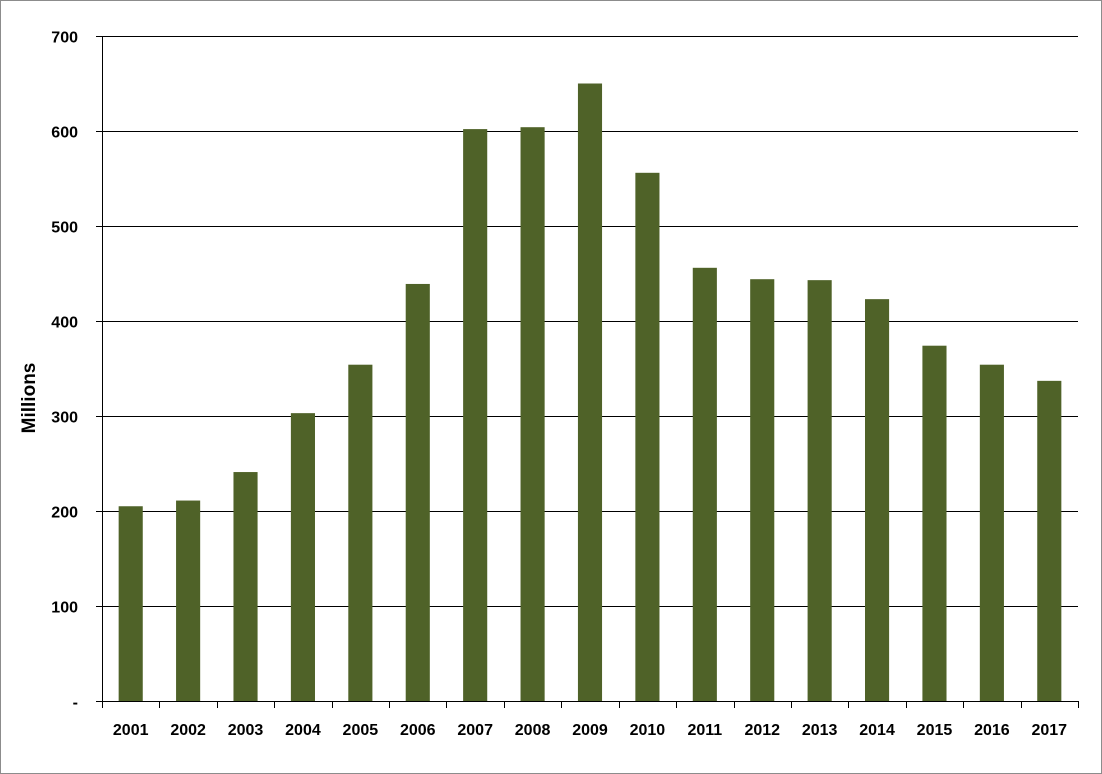 The width and height of the screenshot is (1102, 774). What do you see at coordinates (417, 492) in the screenshot?
I see `bar-2006` at bounding box center [417, 492].